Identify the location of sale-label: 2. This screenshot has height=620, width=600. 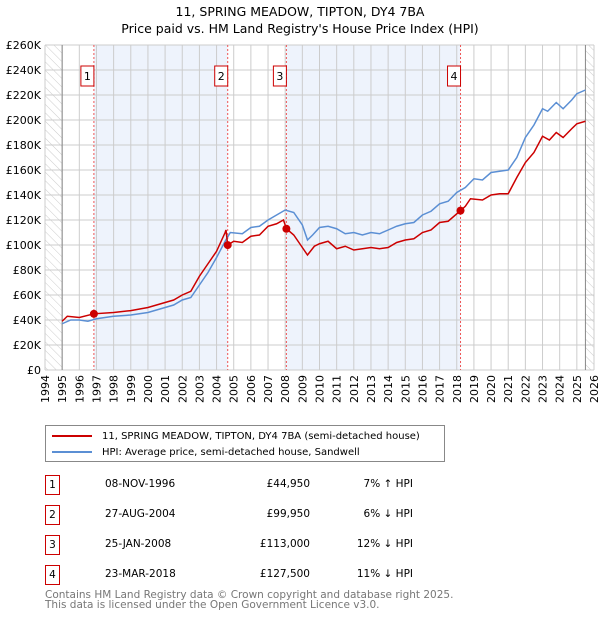
(221, 76).